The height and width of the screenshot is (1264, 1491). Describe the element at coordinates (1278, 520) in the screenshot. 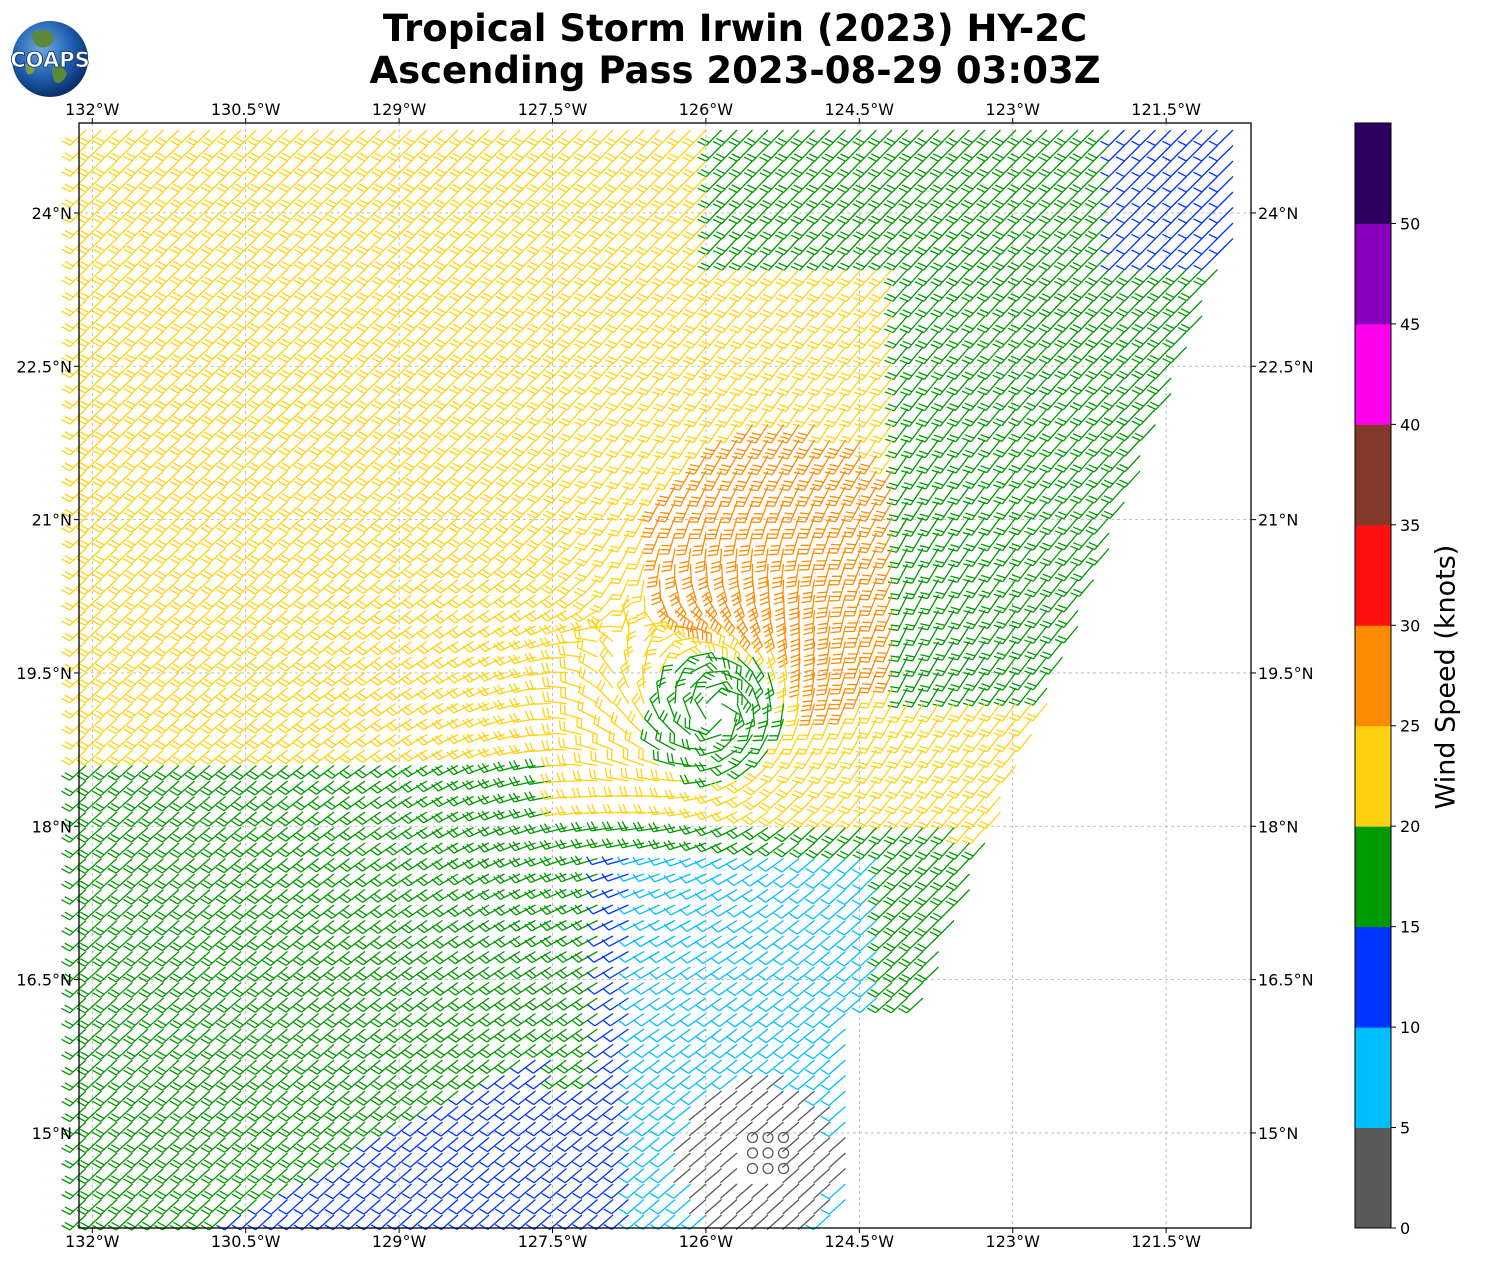

I see `lat-label: 21°N` at that location.